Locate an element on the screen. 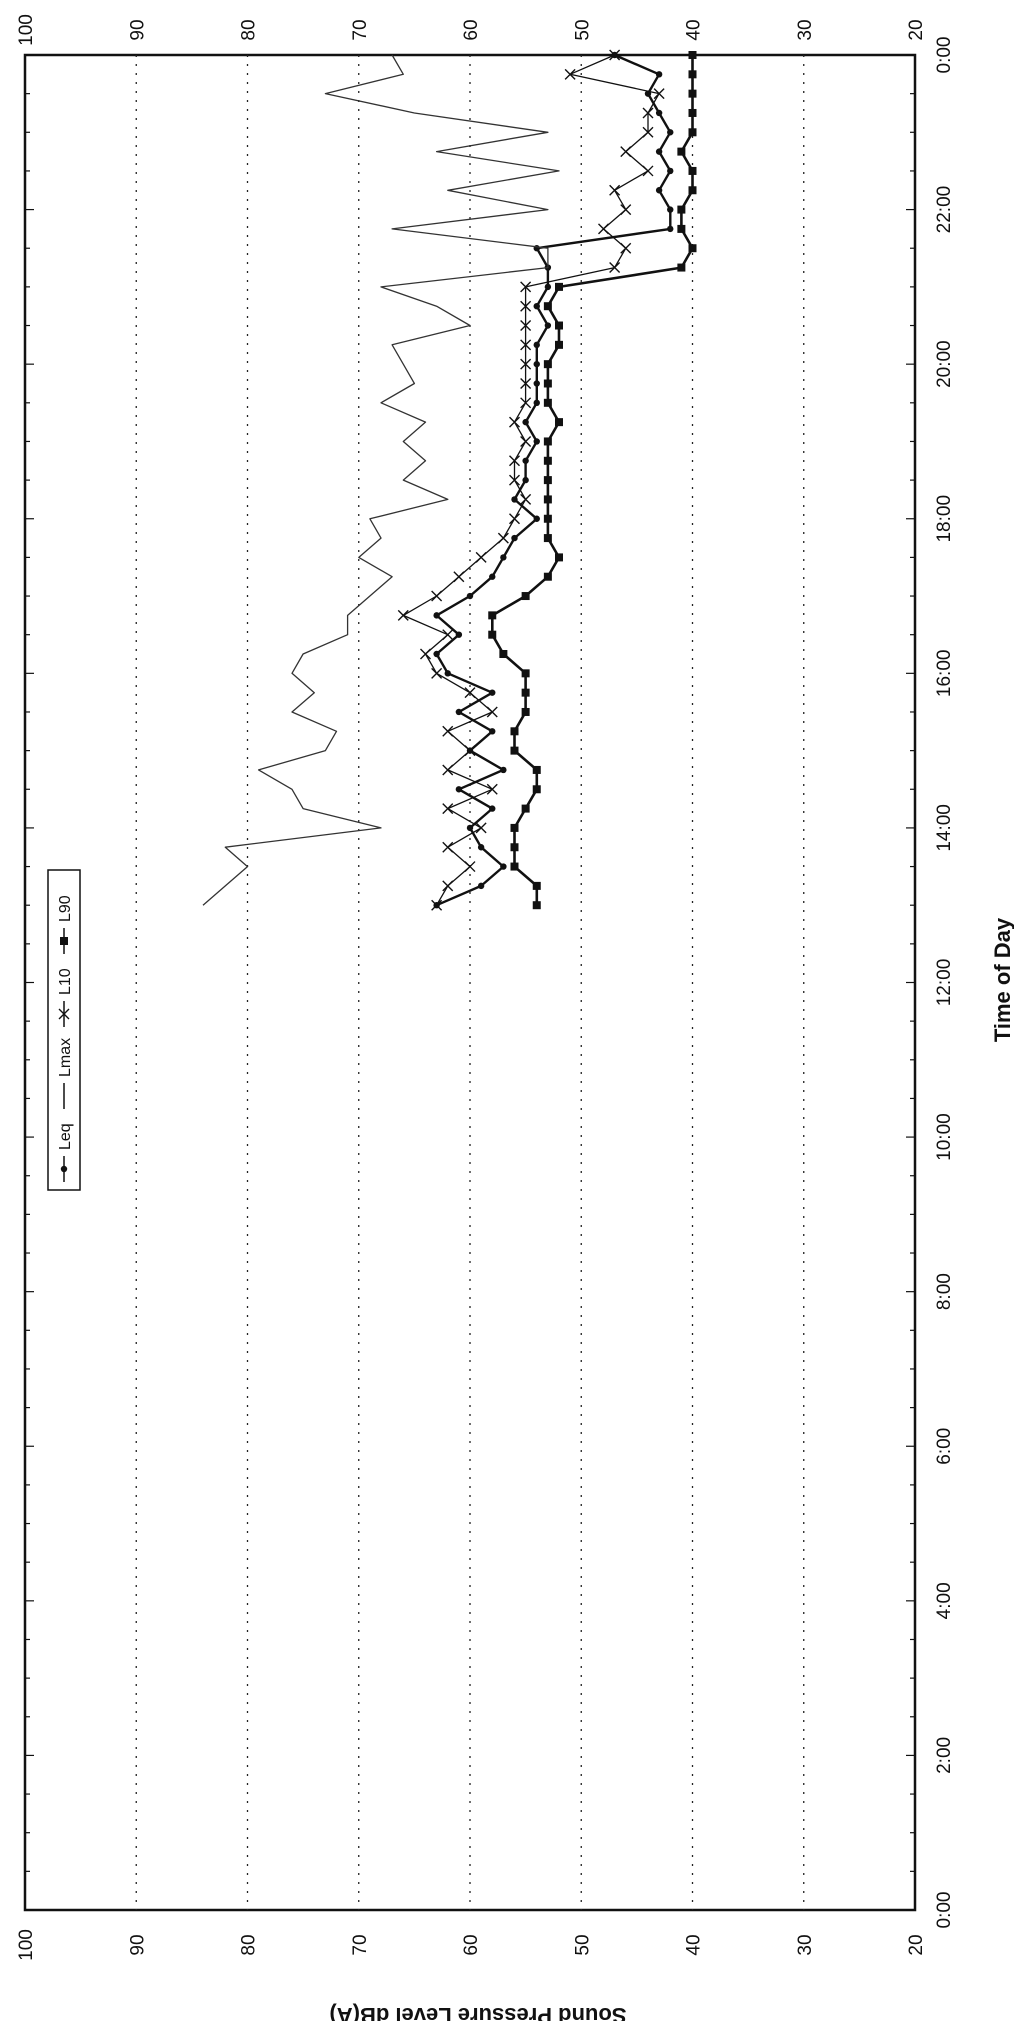 The width and height of the screenshot is (1014, 2021). y-tick-label-top: 80 is located at coordinates (249, 29).